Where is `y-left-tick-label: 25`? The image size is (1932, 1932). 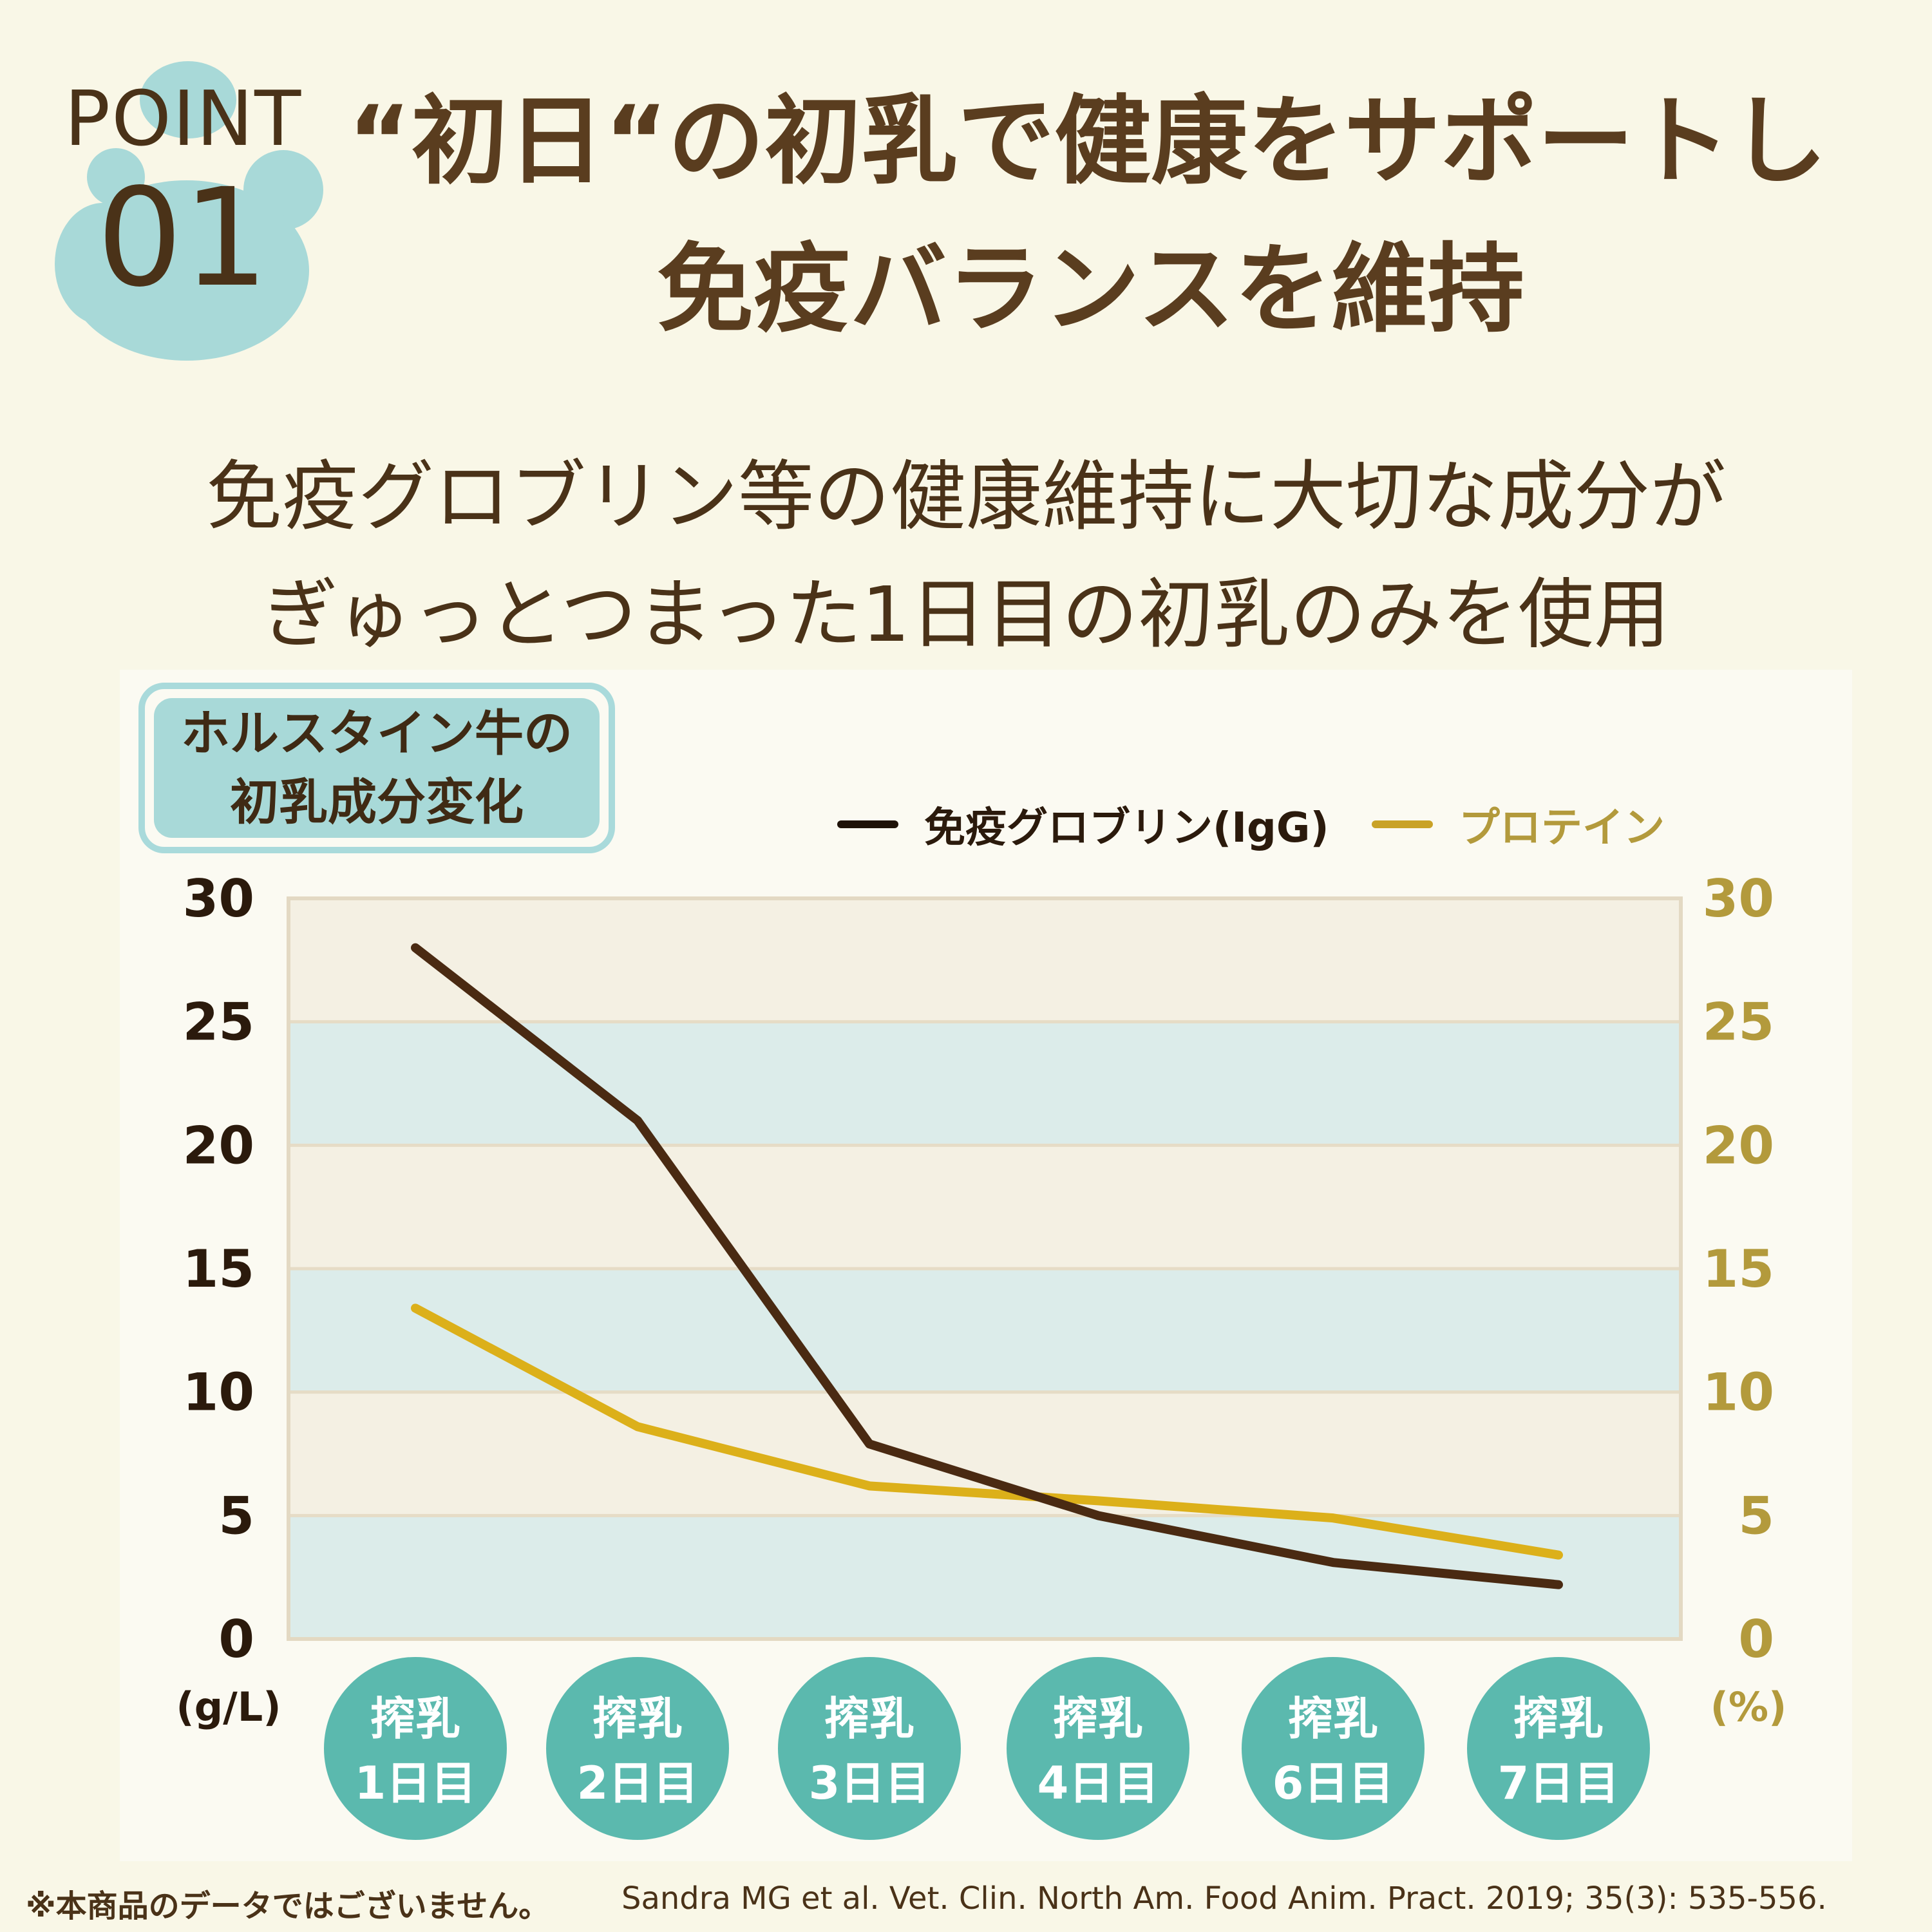
y-left-tick-label: 25 is located at coordinates (218, 1022).